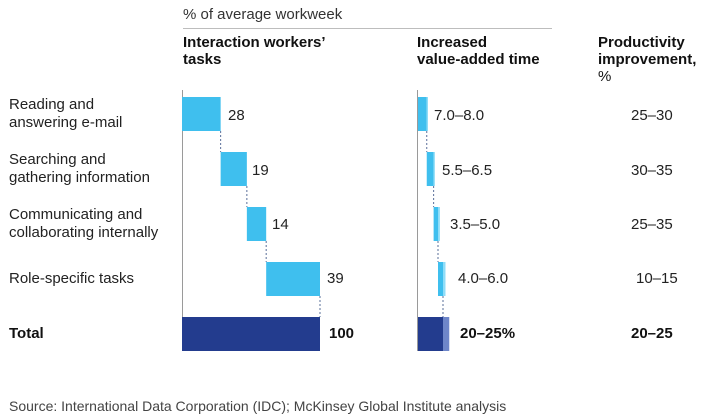 The height and width of the screenshot is (419, 711). I want to click on row-label-total: Total, so click(26, 333).